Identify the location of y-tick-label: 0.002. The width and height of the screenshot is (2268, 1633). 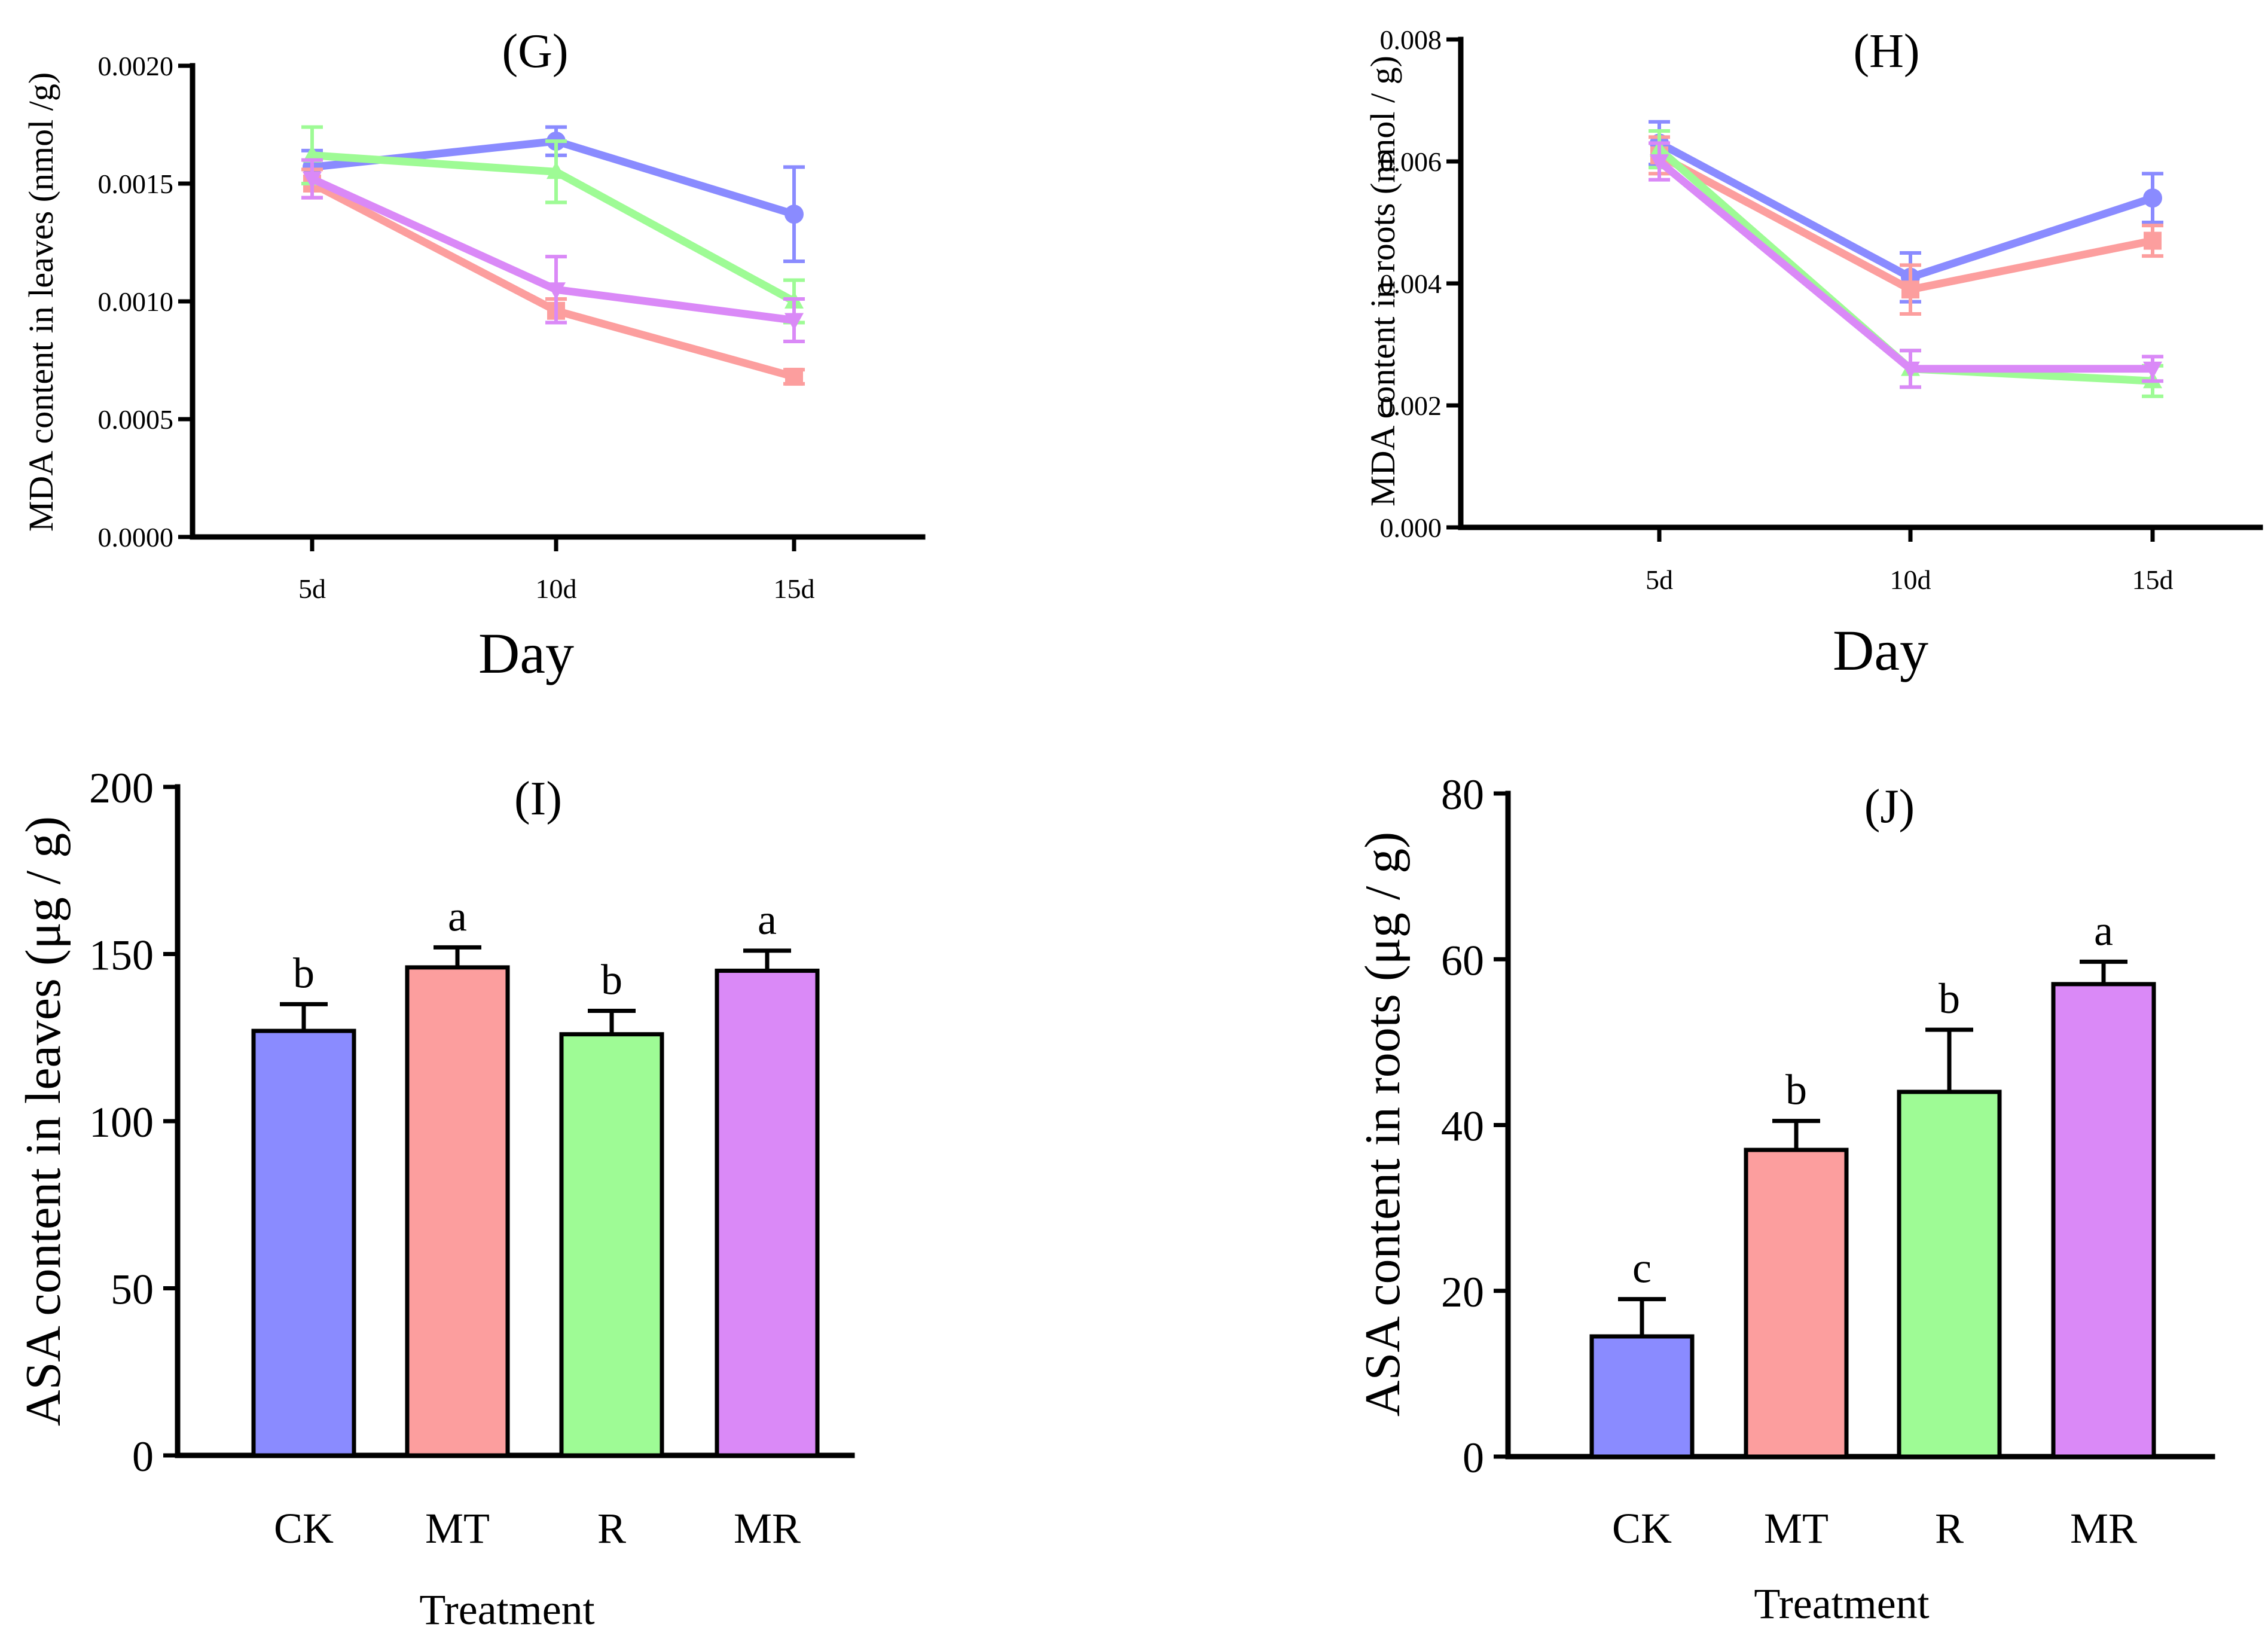
(1411, 405).